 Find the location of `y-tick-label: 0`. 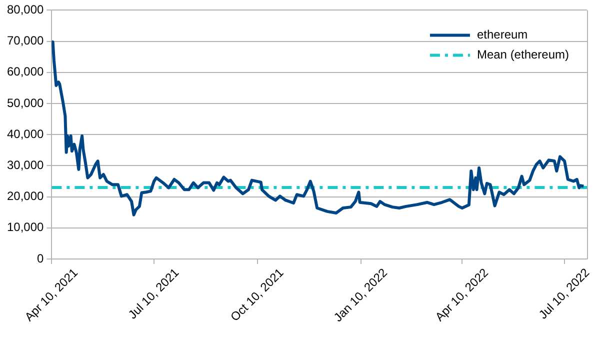

y-tick-label: 0 is located at coordinates (40, 258).